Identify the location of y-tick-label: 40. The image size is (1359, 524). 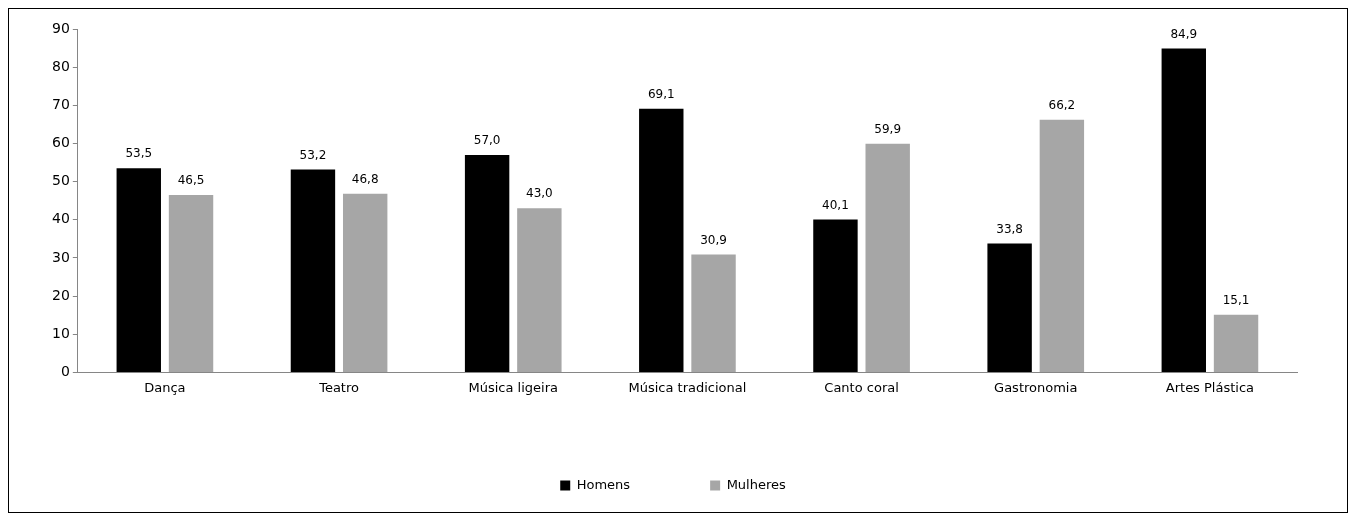
(60, 218).